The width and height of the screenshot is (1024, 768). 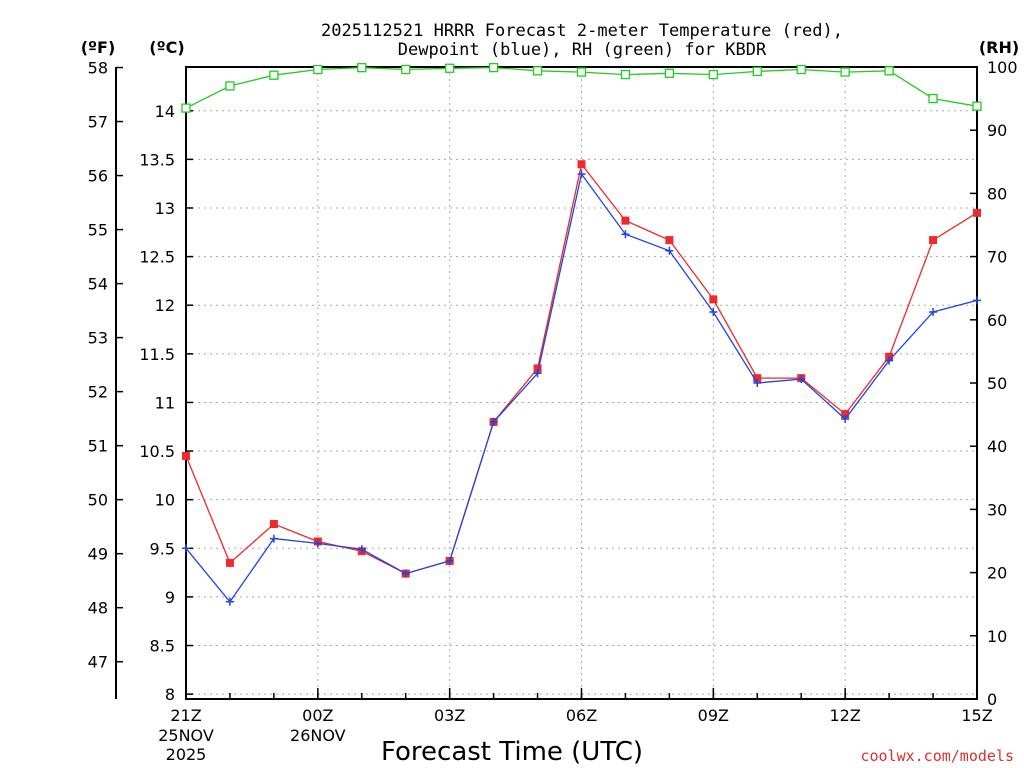 What do you see at coordinates (98, 554) in the screenshot?
I see `fahrenheit-tick-label: 49` at bounding box center [98, 554].